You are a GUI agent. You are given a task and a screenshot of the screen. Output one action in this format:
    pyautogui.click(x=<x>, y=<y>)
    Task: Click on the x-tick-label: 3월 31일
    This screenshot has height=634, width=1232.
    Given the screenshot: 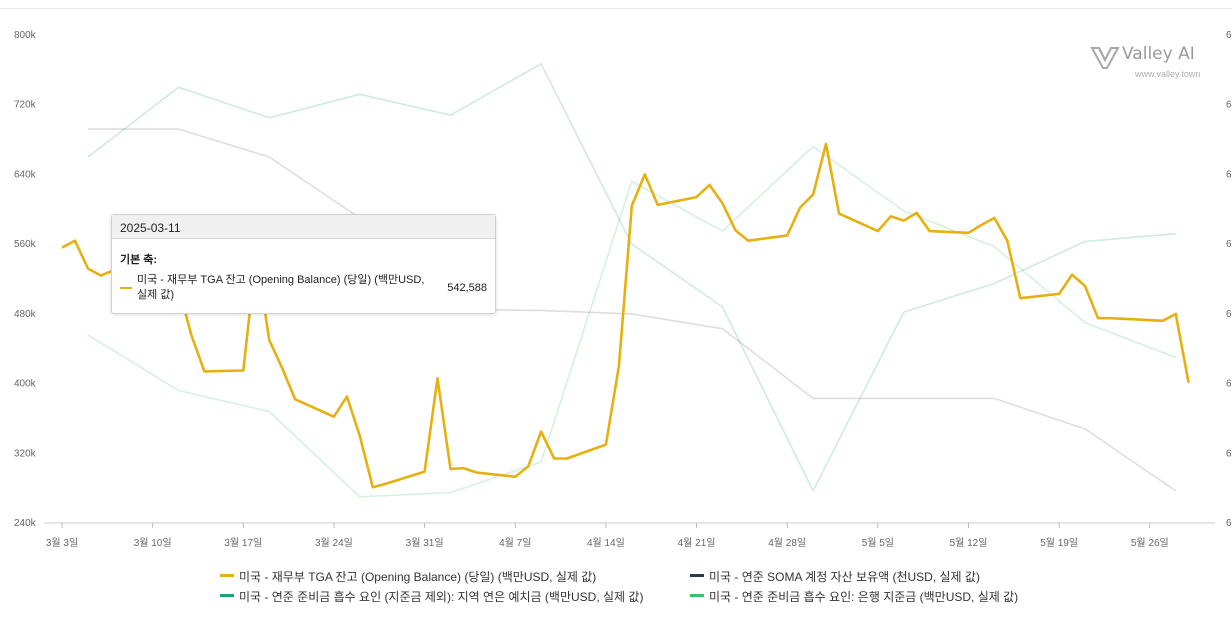 What is the action you would take?
    pyautogui.click(x=425, y=543)
    